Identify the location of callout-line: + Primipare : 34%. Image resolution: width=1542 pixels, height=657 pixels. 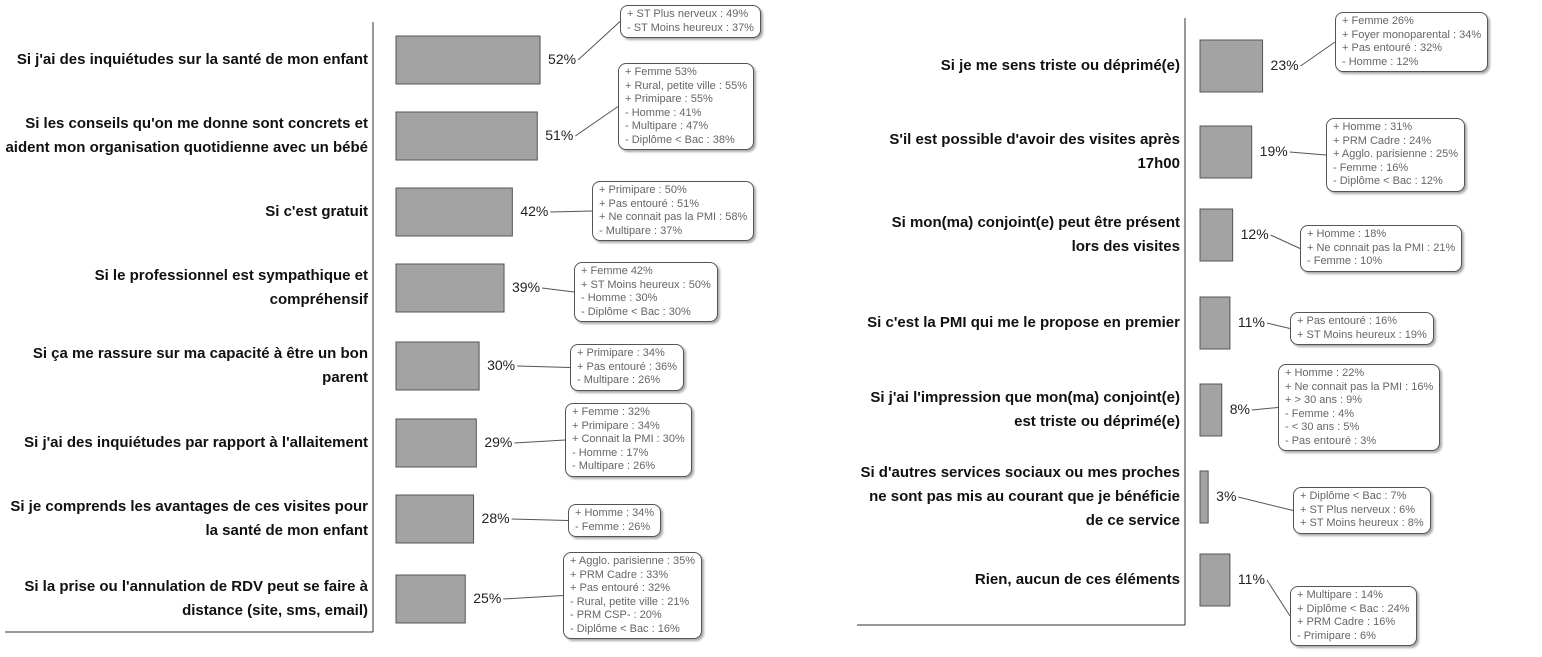
(621, 353).